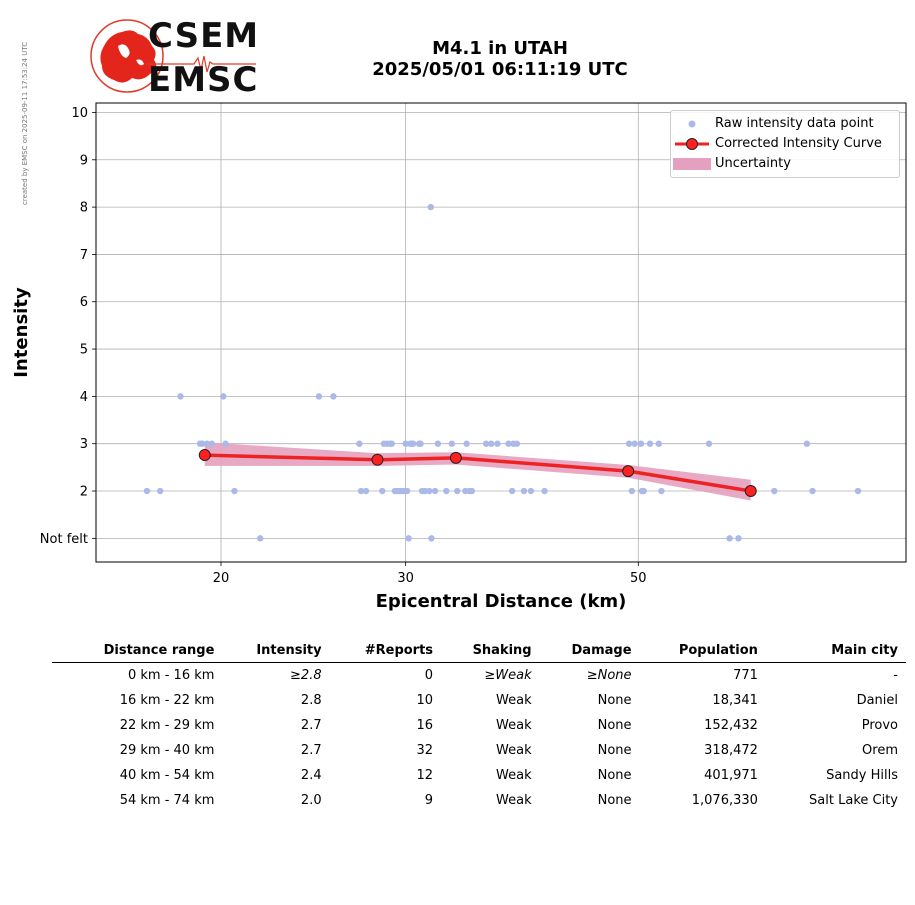 The height and width of the screenshot is (905, 915). Describe the element at coordinates (84, 492) in the screenshot. I see `y-tick-label: 2` at that location.